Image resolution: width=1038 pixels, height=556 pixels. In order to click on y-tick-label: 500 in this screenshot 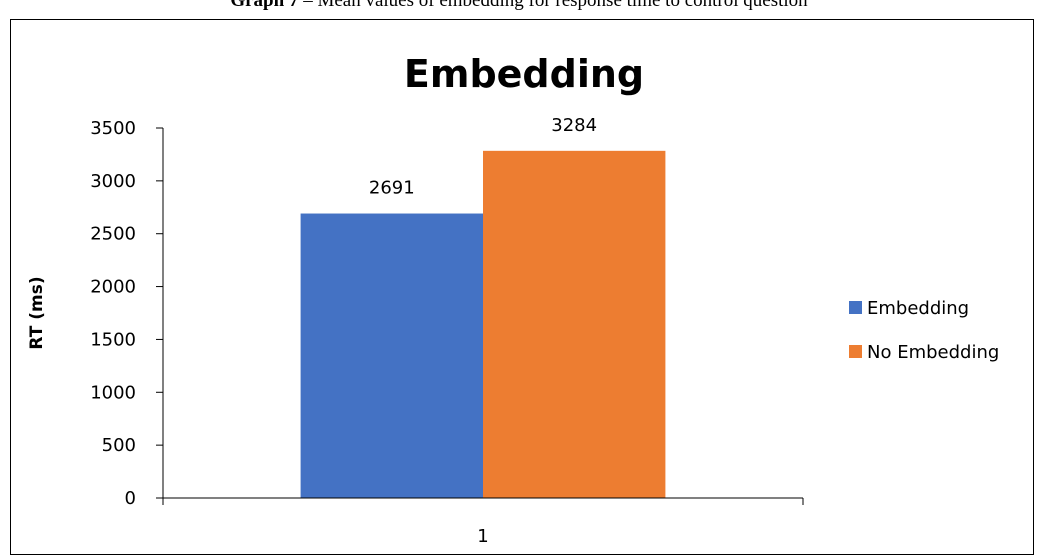, I will do `click(119, 445)`.